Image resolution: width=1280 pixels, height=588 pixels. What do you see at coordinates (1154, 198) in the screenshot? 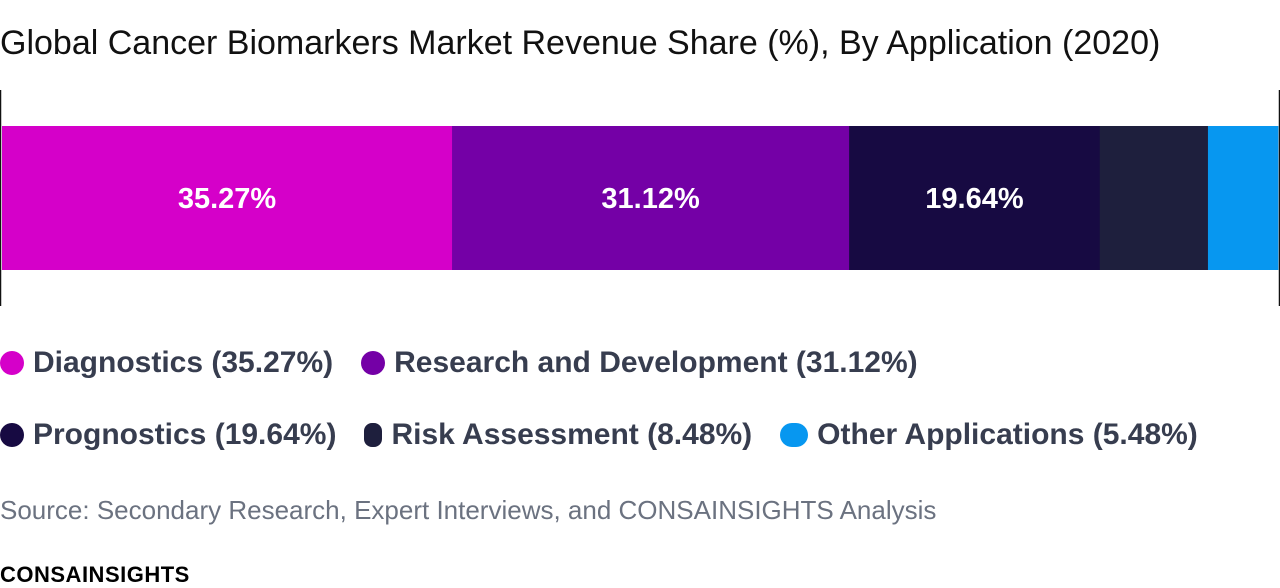
I see `bar-segment-risk-assessment` at bounding box center [1154, 198].